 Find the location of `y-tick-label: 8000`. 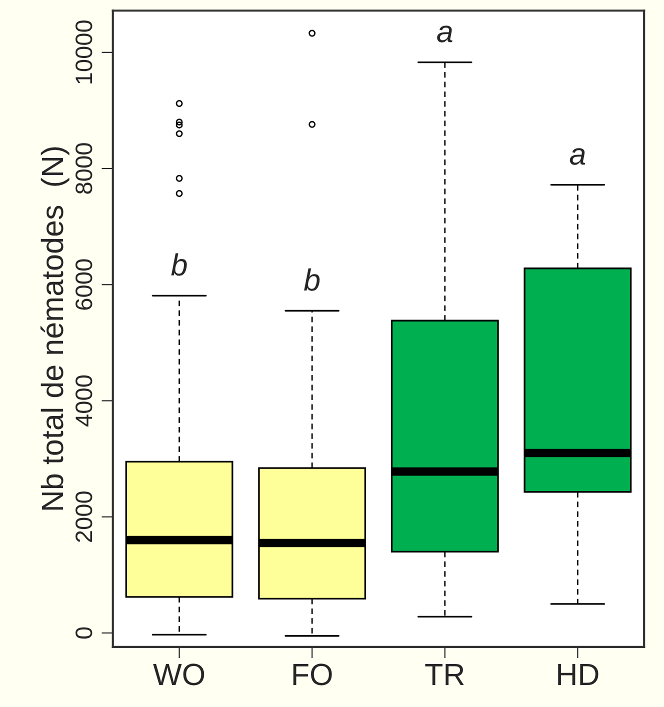

y-tick-label: 8000 is located at coordinates (84, 168).